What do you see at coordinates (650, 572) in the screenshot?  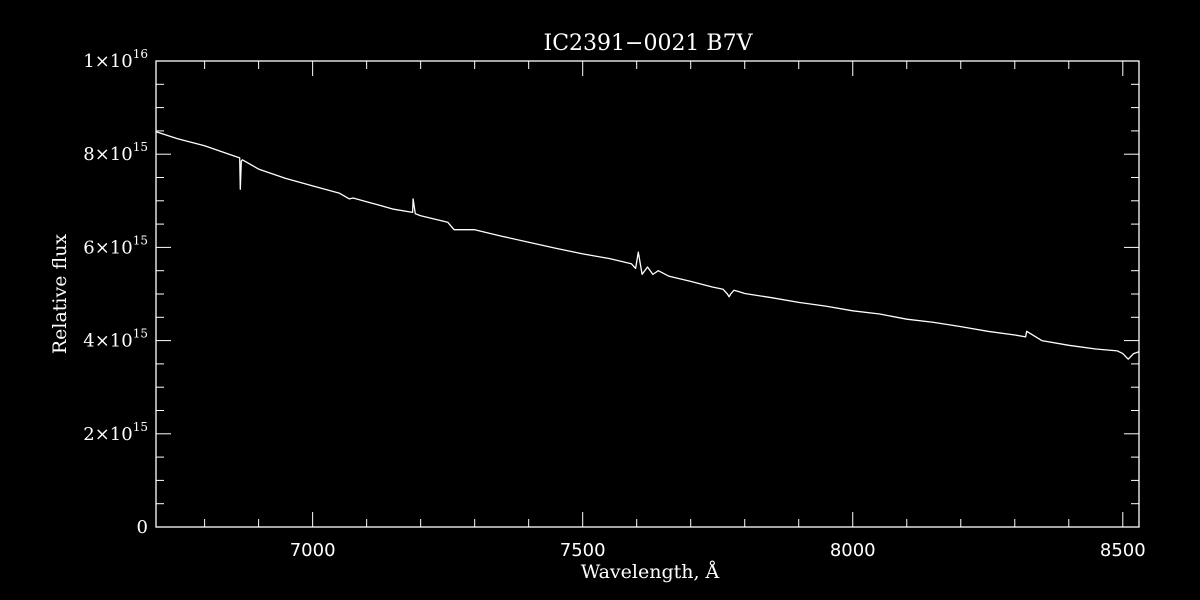 I see `x-axis-label: Wavelength, Å` at bounding box center [650, 572].